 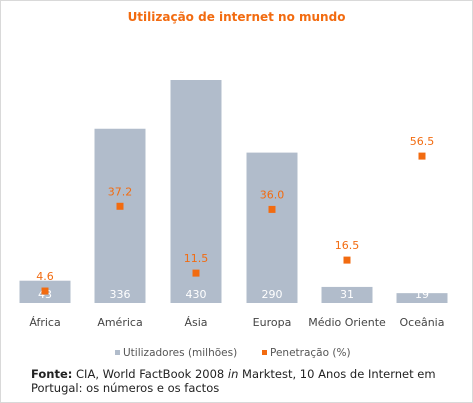 What do you see at coordinates (180, 353) in the screenshot?
I see `legend-label-bars: Utilizadores (milhões)` at bounding box center [180, 353].